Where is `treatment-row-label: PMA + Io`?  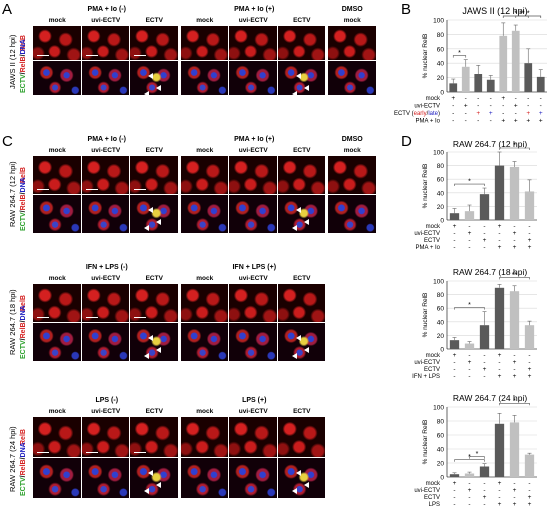
treatment-row-label: PMA + Io is located at coordinates (427, 122).